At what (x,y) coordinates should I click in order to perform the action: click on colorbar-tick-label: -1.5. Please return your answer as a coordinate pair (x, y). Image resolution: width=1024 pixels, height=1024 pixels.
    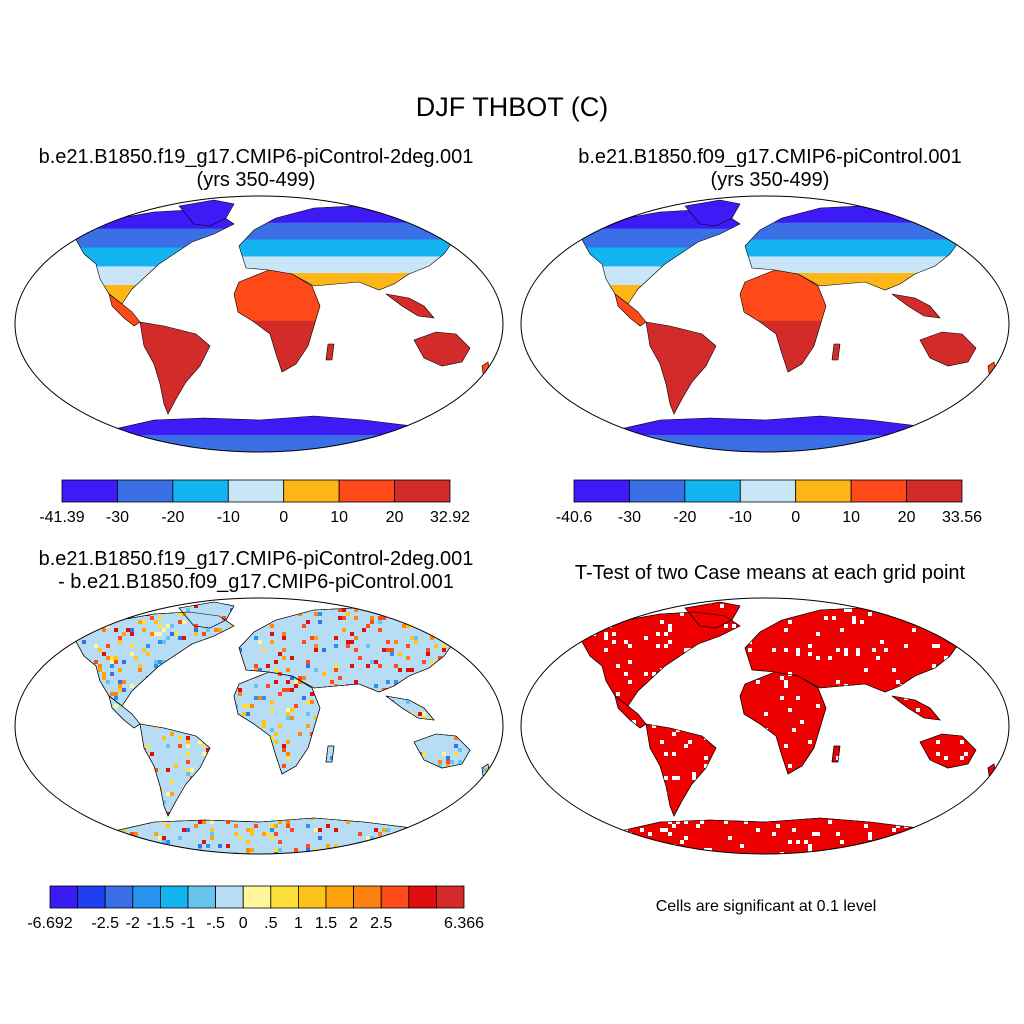
    Looking at the image, I should click on (161, 923).